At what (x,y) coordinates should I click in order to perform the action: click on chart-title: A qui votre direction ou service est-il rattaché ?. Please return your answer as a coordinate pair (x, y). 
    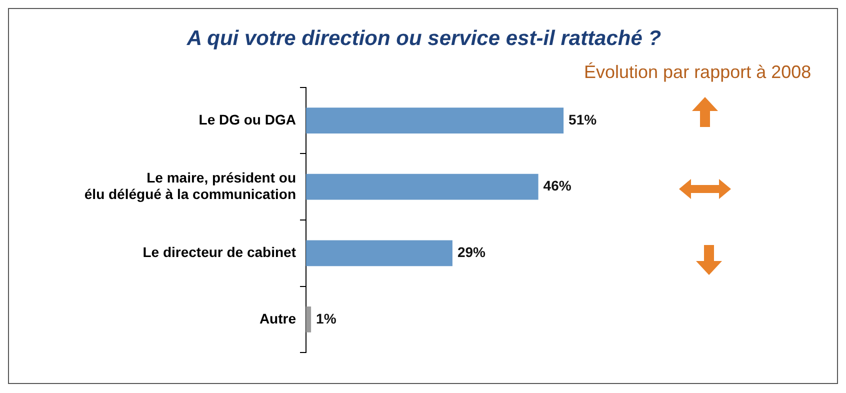
    Looking at the image, I should click on (424, 39).